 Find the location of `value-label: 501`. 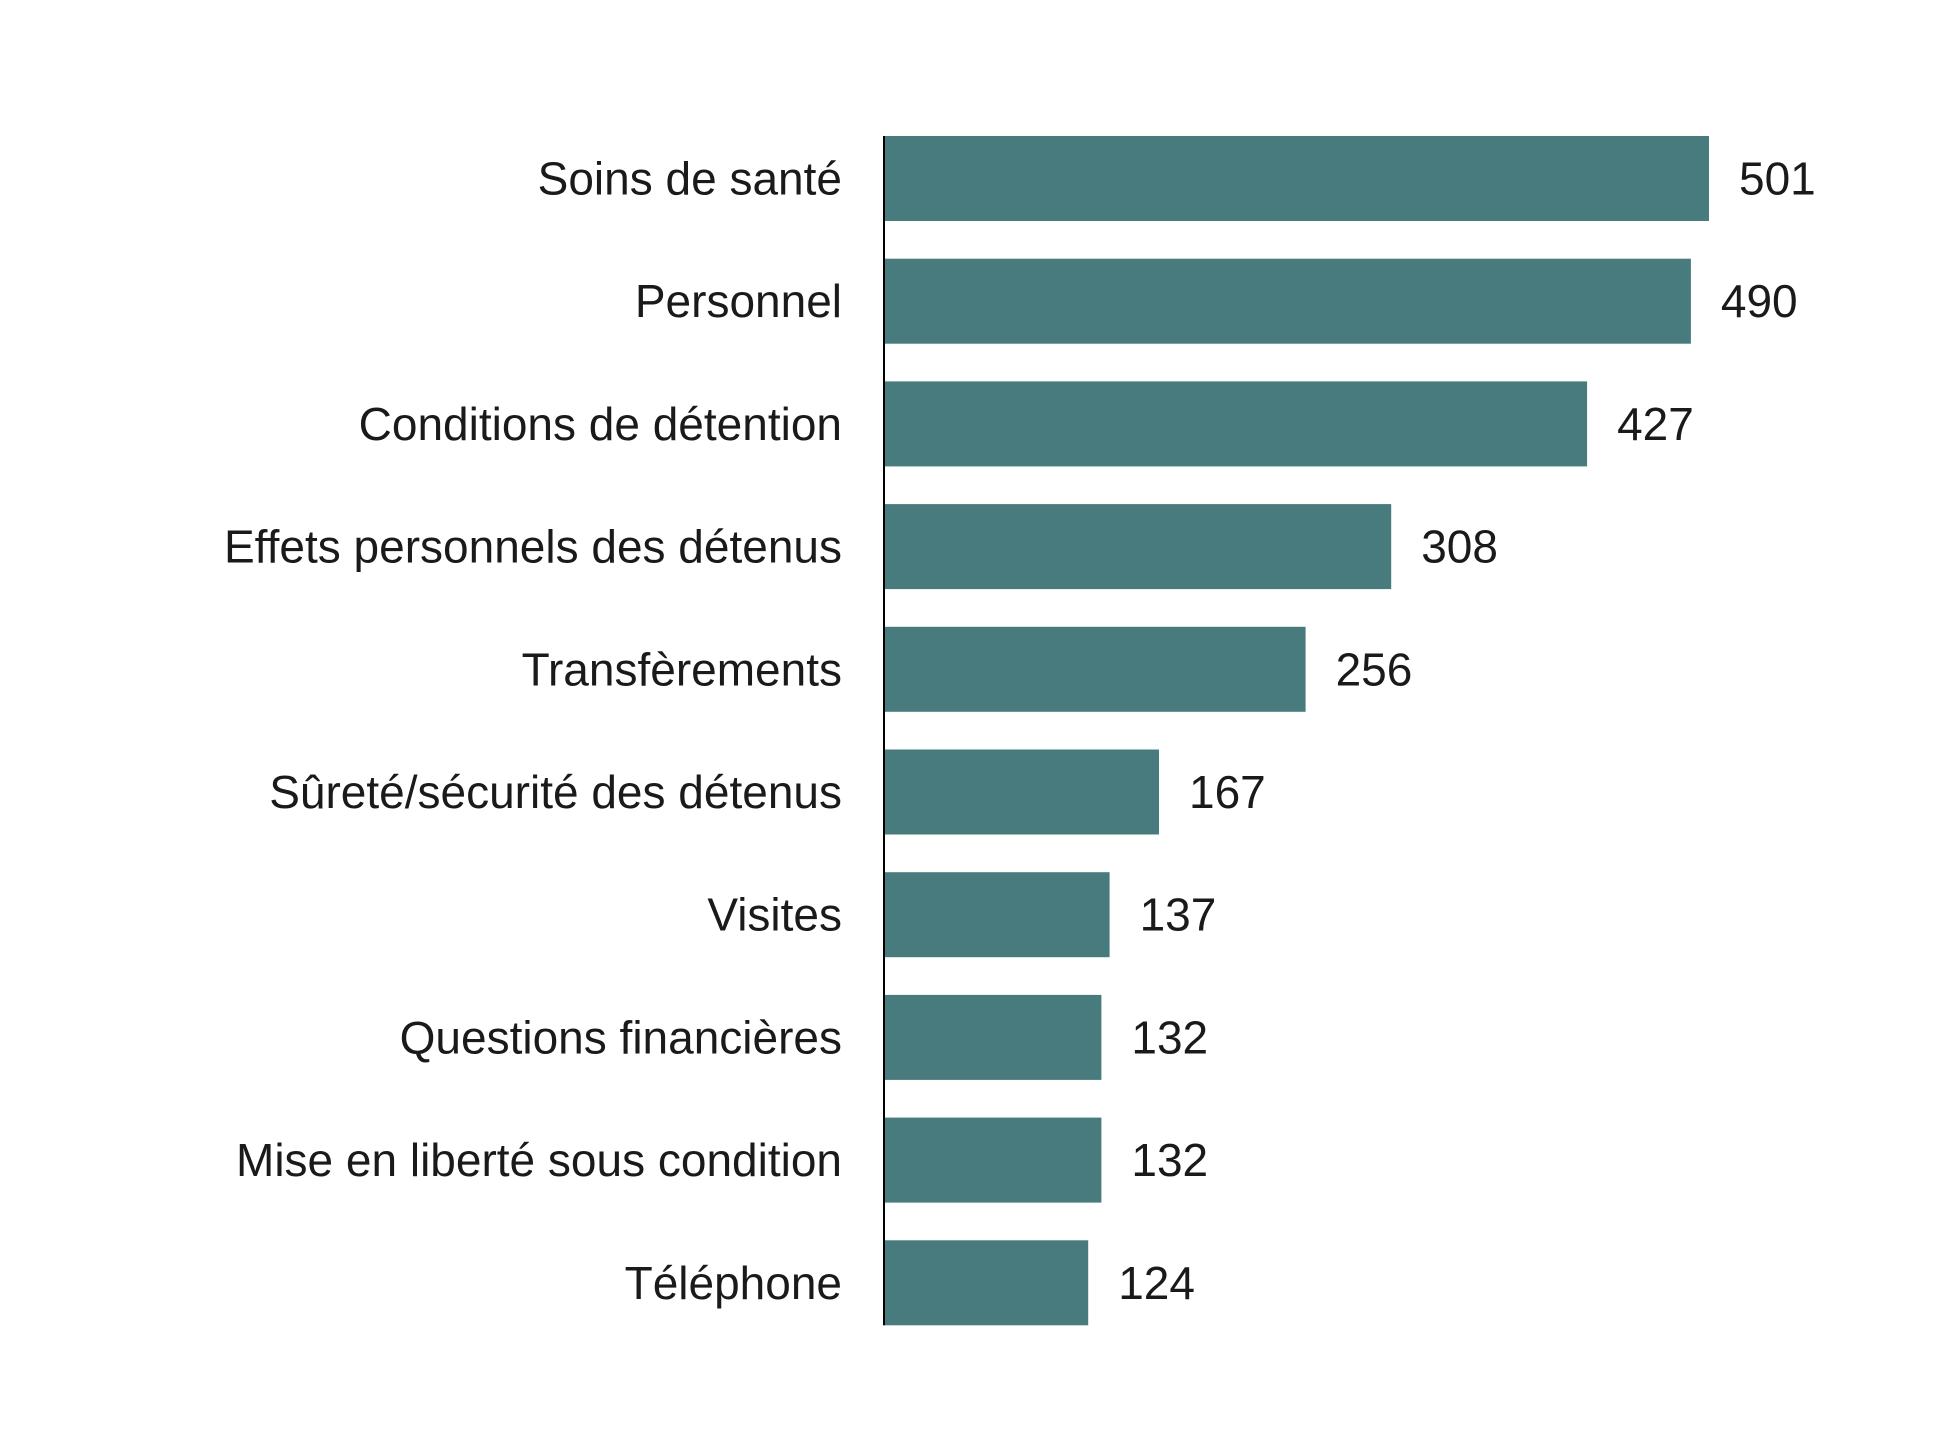

value-label: 501 is located at coordinates (1777, 179).